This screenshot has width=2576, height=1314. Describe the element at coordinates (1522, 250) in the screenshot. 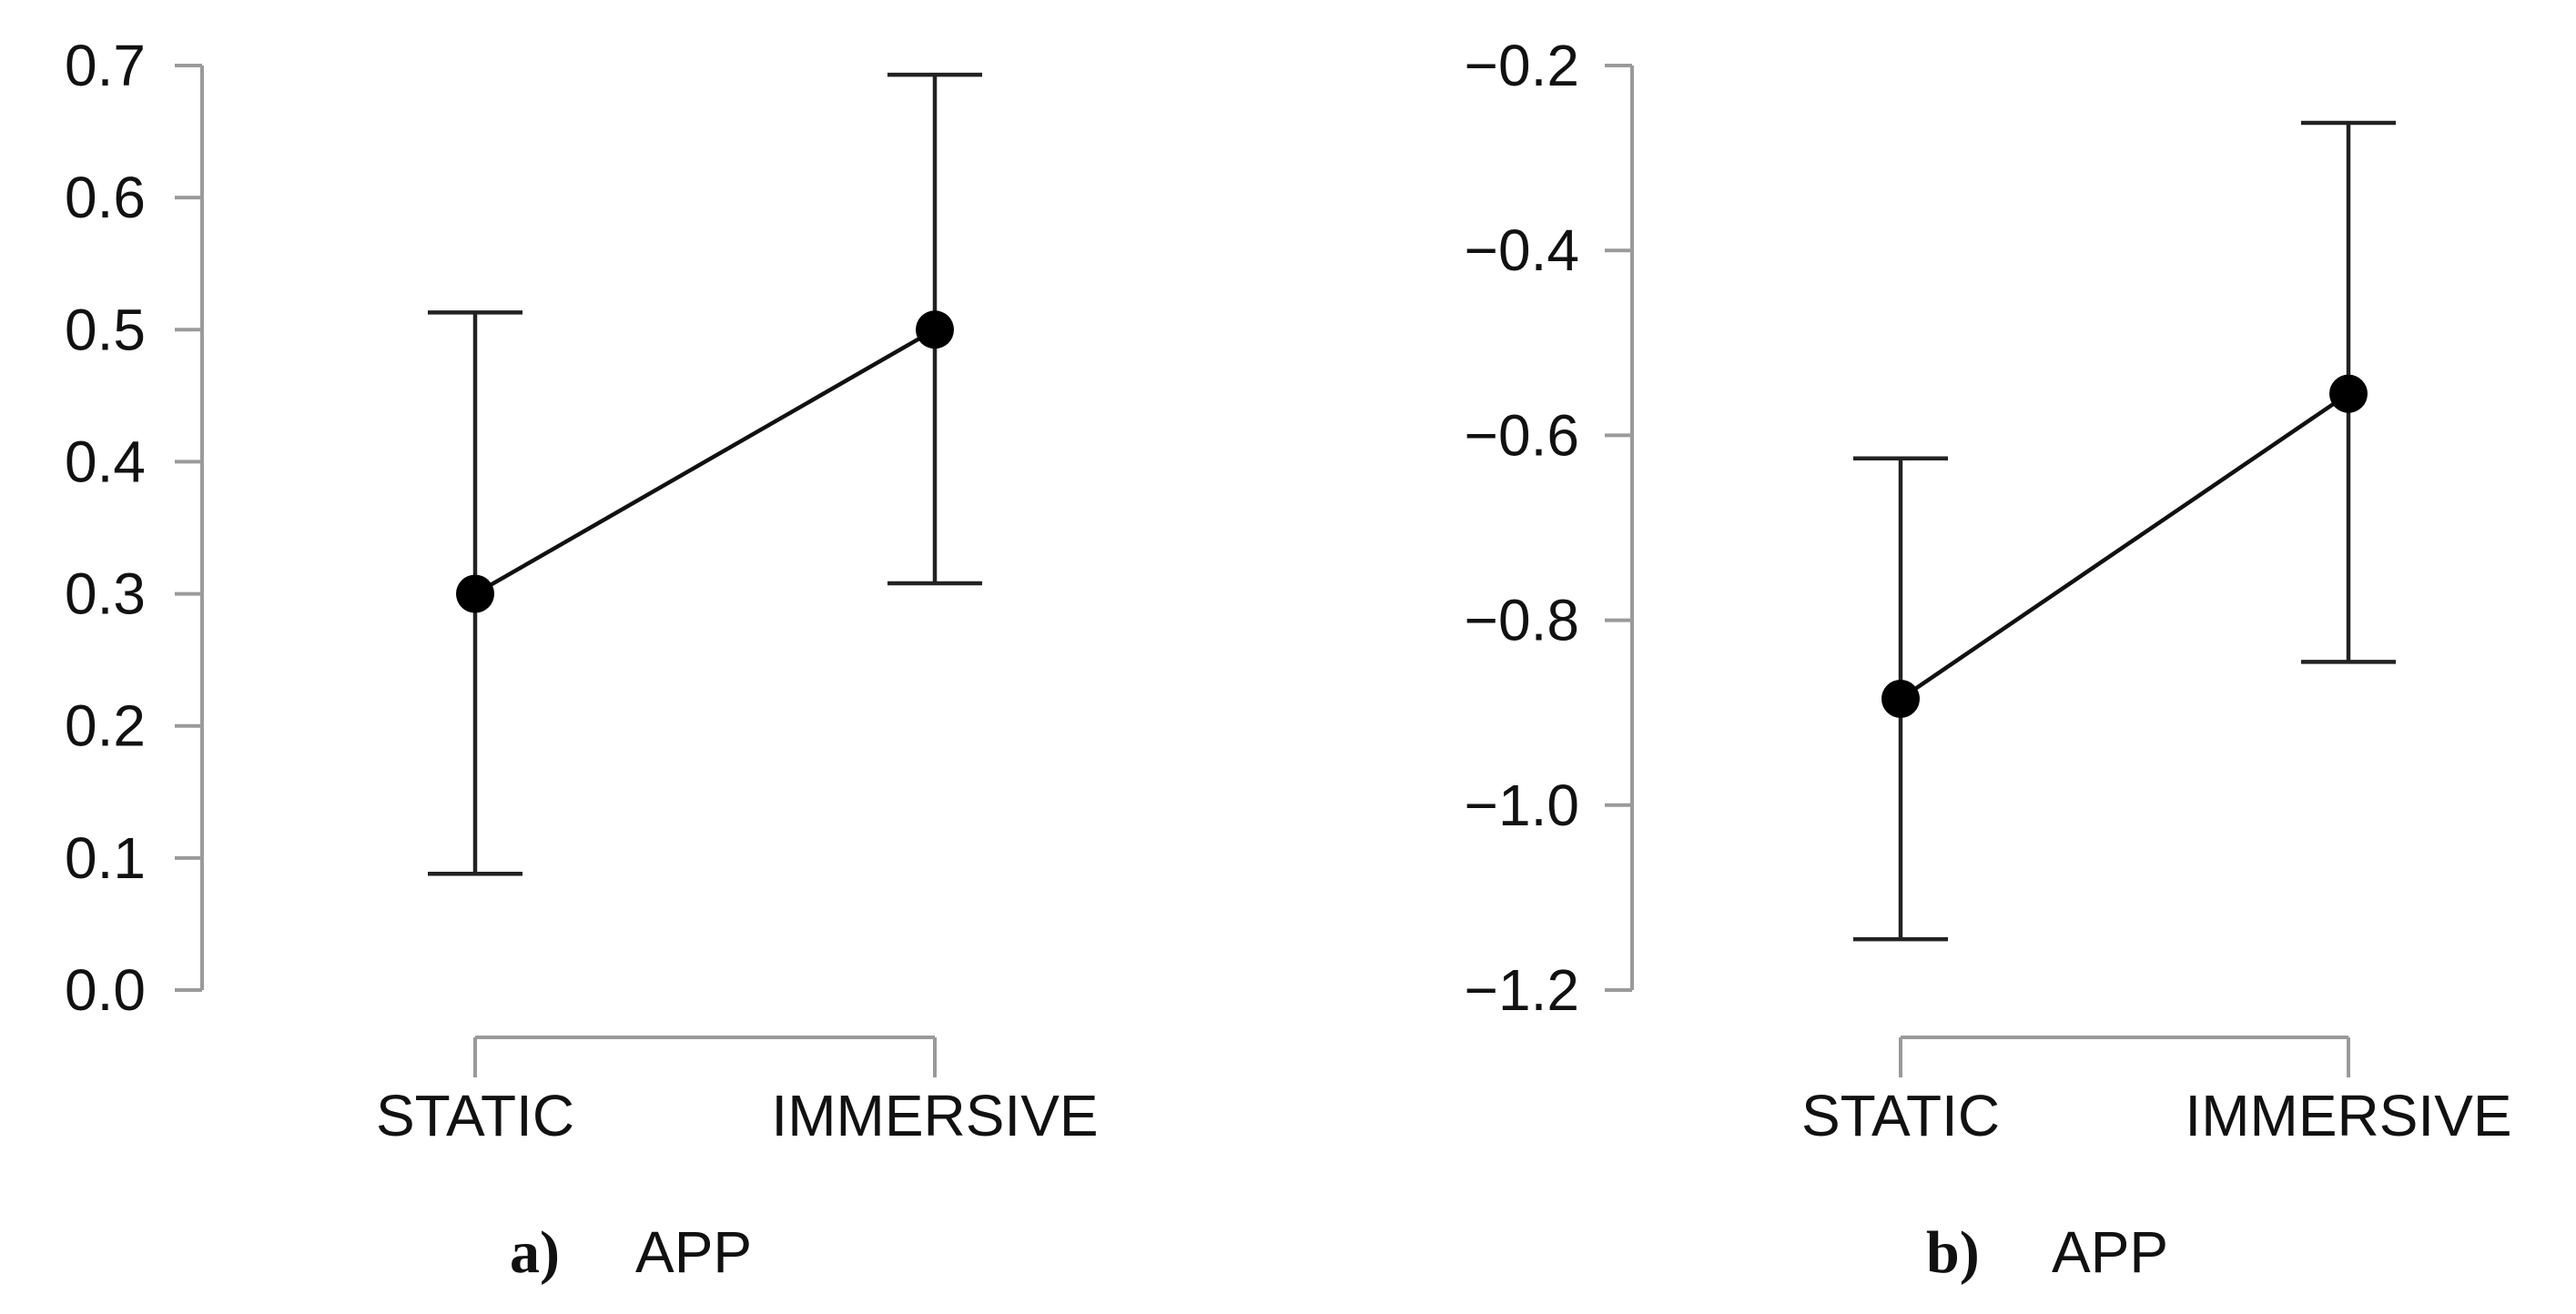

I see `y-tick-label: −0.4` at that location.